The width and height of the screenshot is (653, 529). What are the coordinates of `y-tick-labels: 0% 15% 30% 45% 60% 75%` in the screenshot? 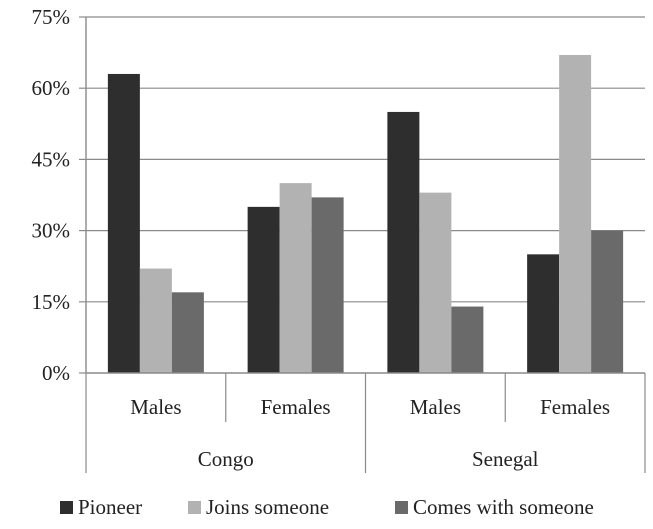 It's located at (51, 195).